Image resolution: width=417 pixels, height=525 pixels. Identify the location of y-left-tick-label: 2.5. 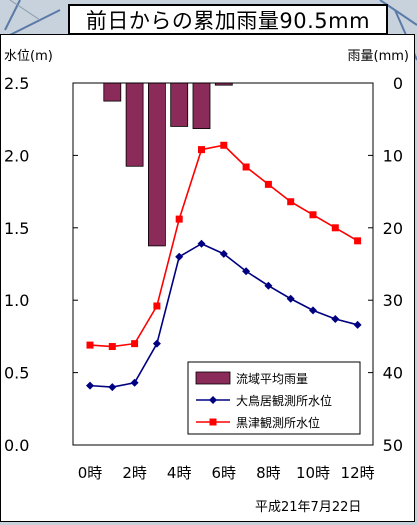
(16, 83).